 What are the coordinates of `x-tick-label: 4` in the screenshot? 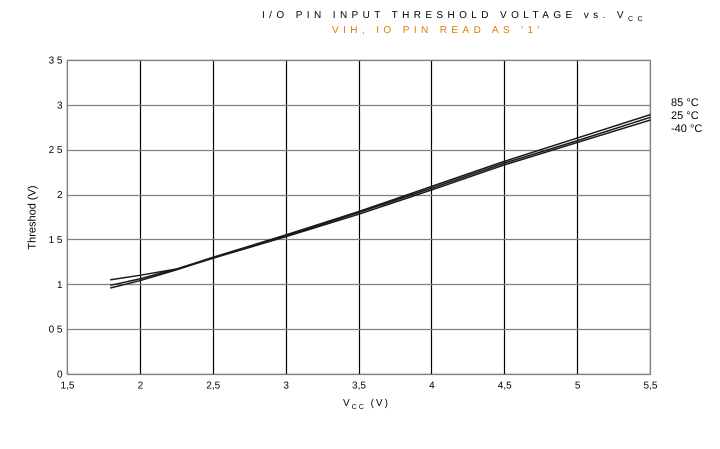 It's located at (432, 386).